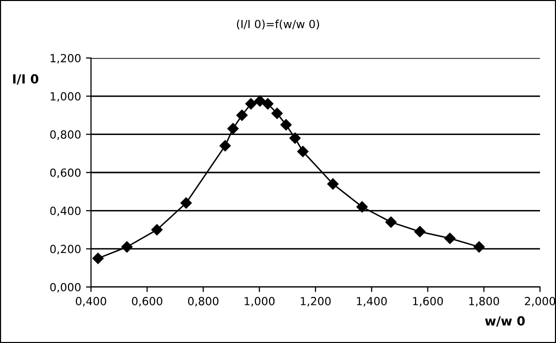 The image size is (556, 343). Describe the element at coordinates (65, 287) in the screenshot. I see `y-tick-label: 0,000` at that location.